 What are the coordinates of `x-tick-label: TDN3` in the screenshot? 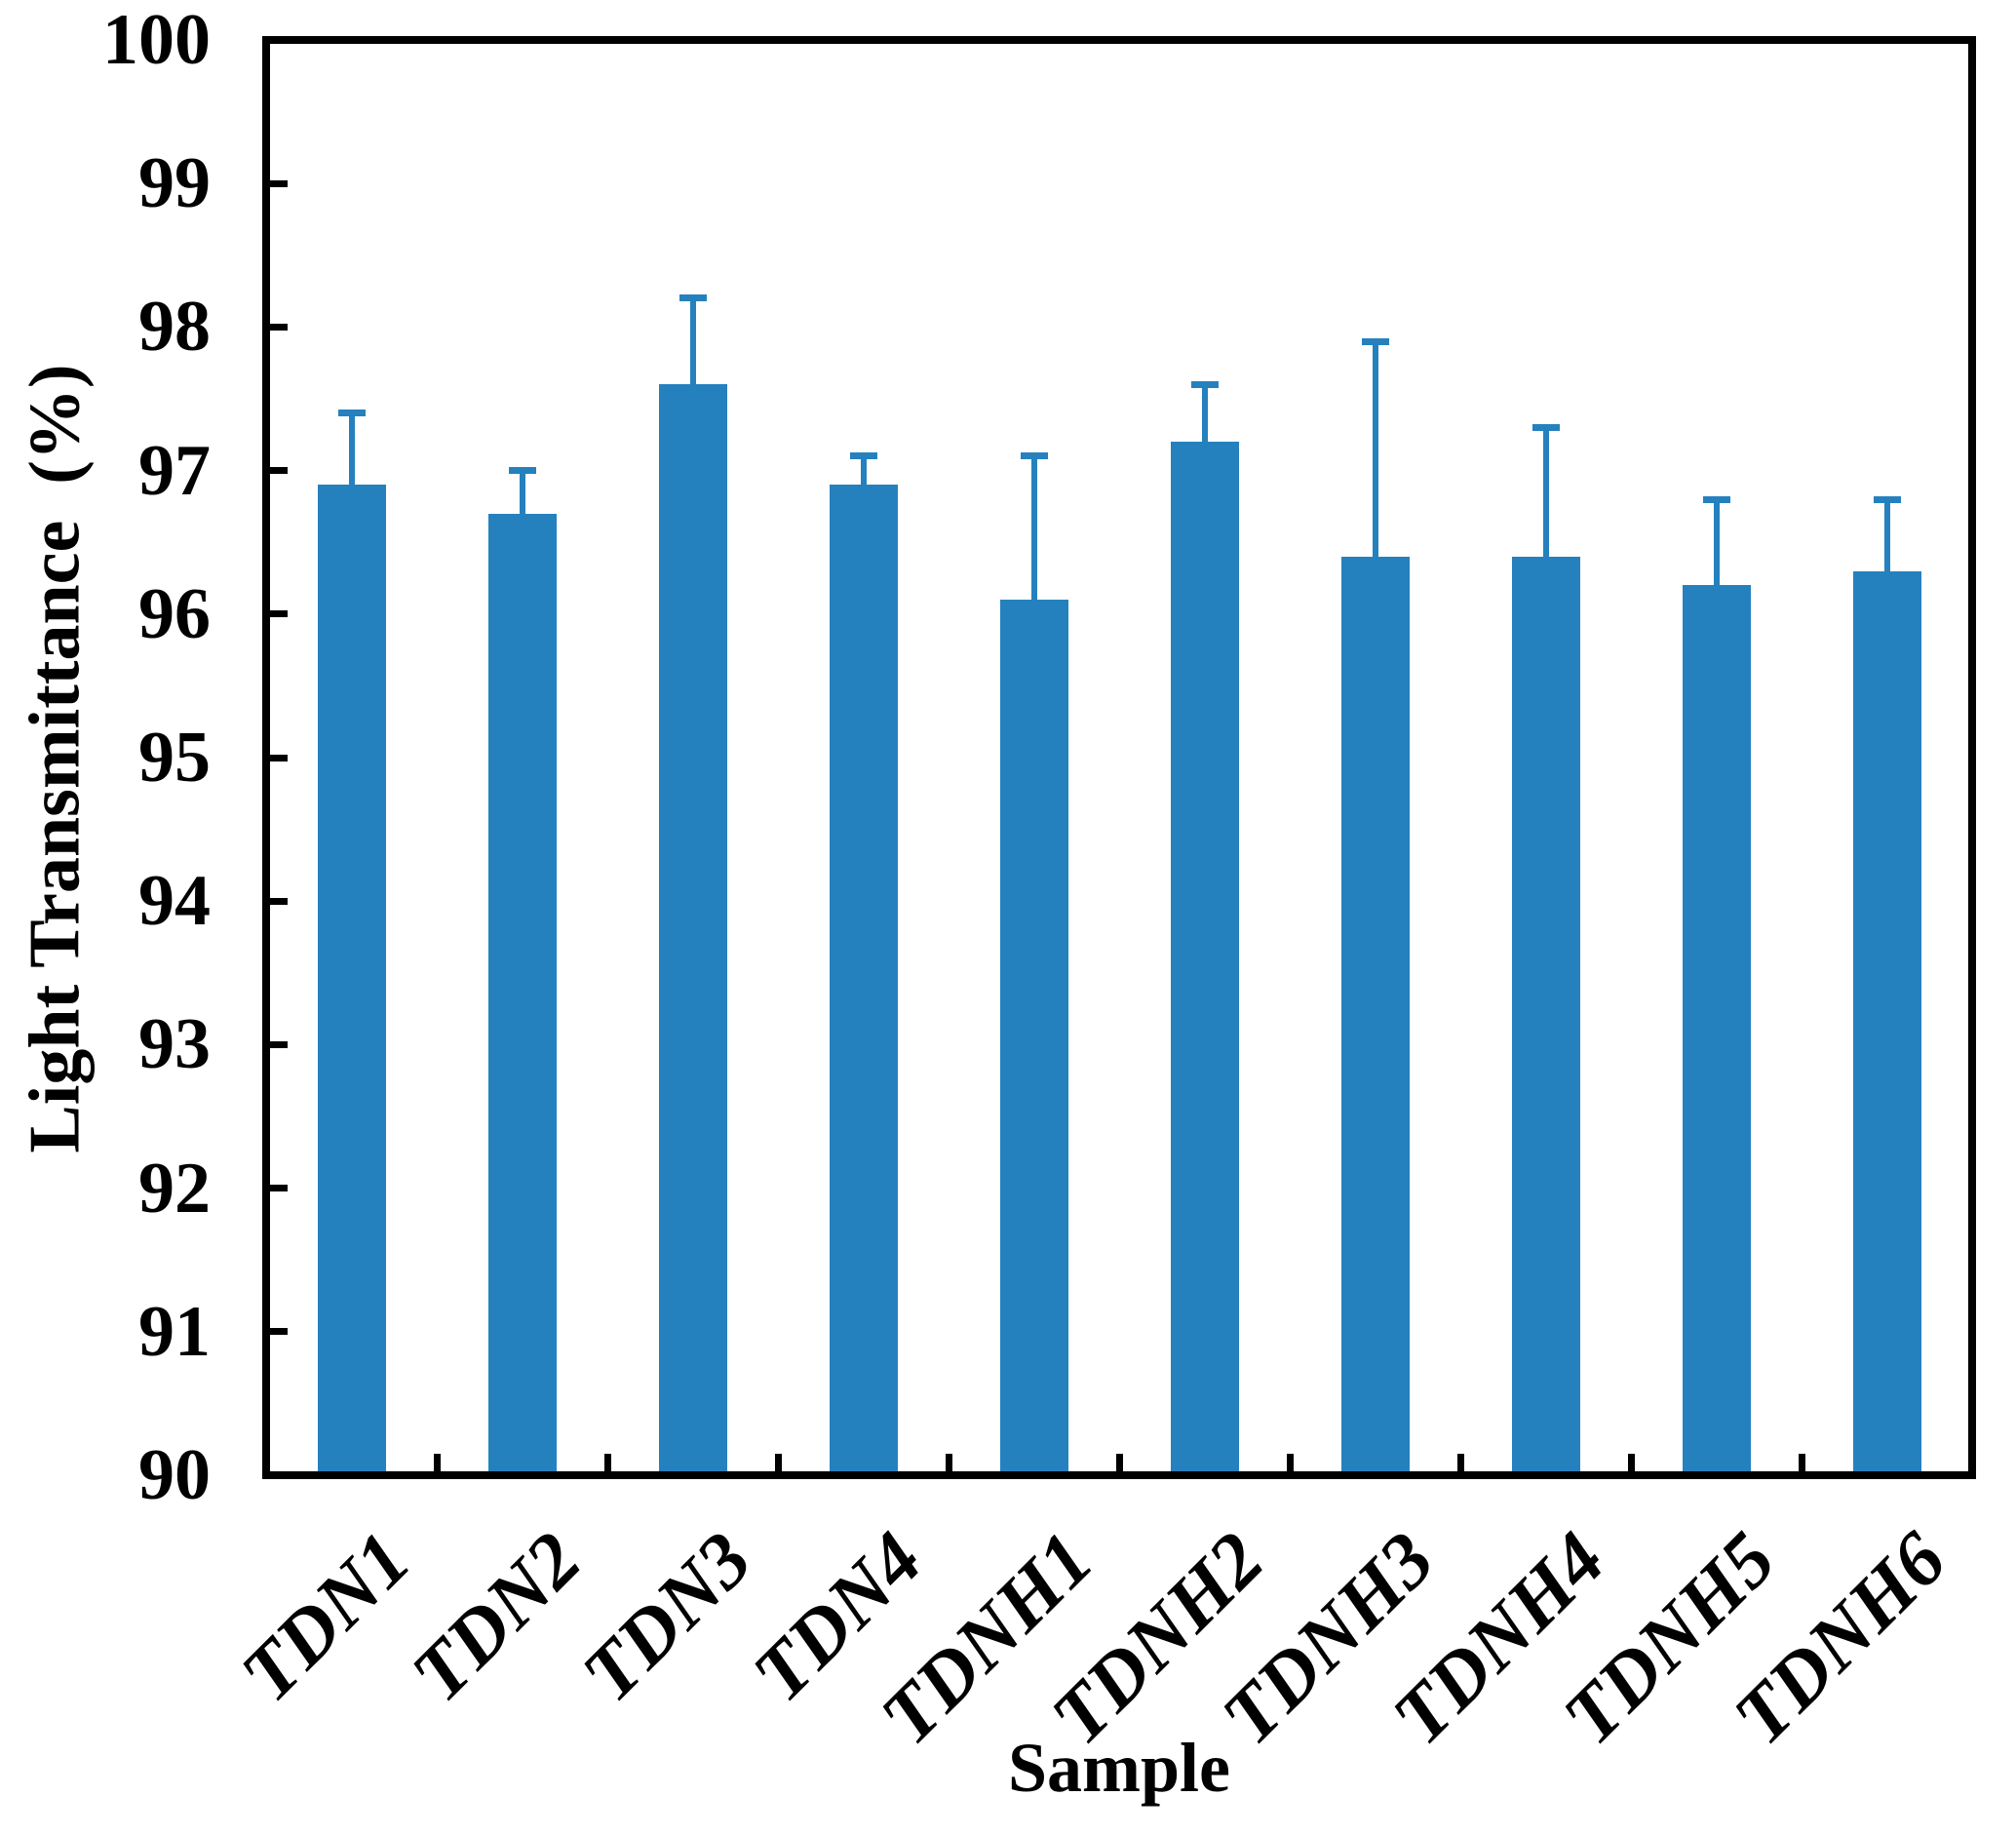 It's located at (667, 1617).